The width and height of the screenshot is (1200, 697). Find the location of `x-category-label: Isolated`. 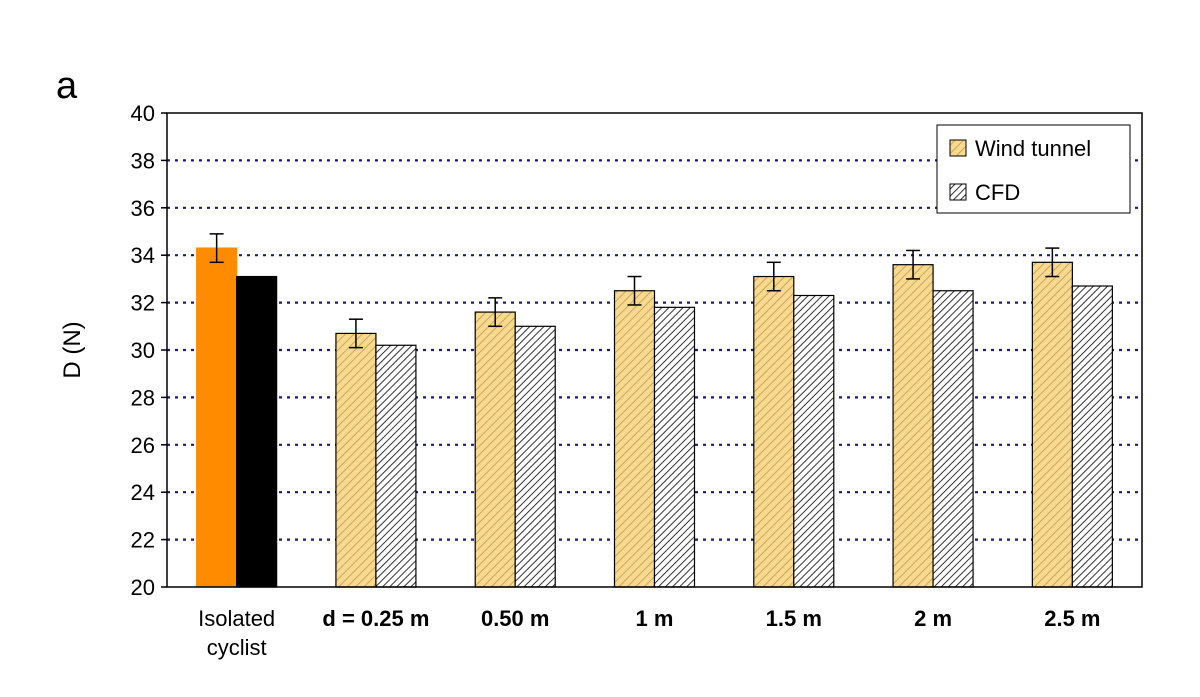

x-category-label: Isolated is located at coordinates (236, 618).